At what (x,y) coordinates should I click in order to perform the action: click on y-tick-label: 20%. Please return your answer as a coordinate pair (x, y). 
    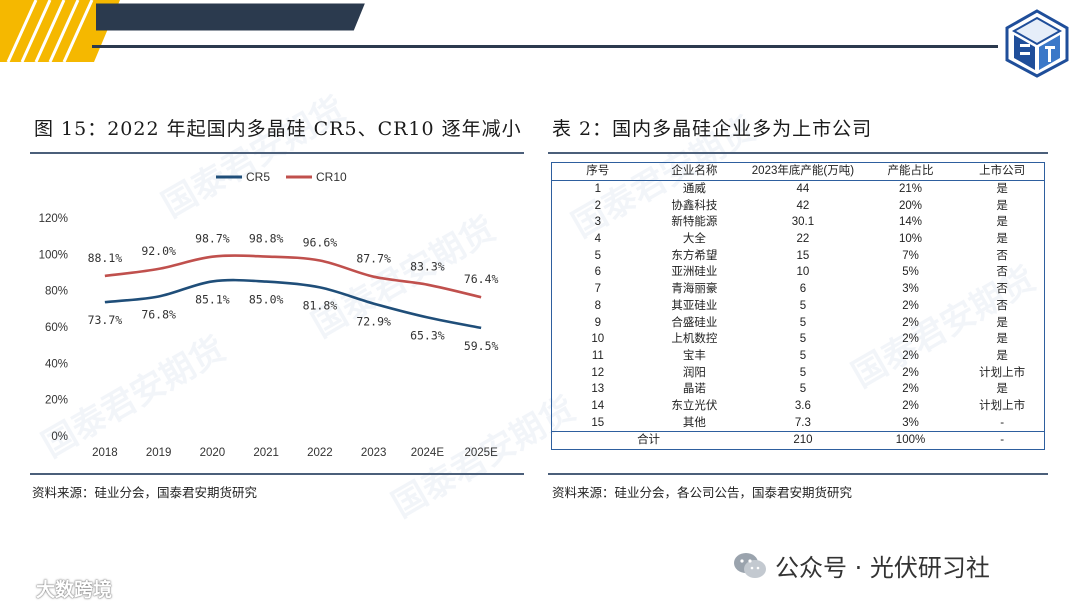
    Looking at the image, I should click on (56, 401).